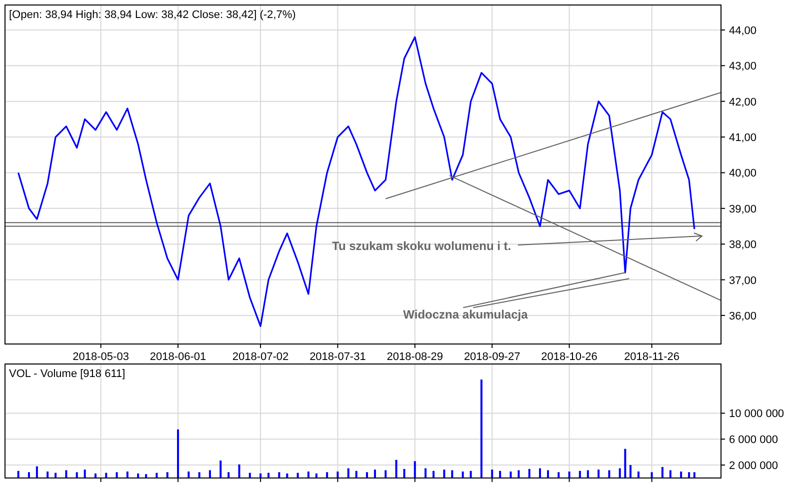 This screenshot has width=800, height=500. Describe the element at coordinates (178, 357) in the screenshot. I see `x-tick-label: 2018-06-01` at that location.